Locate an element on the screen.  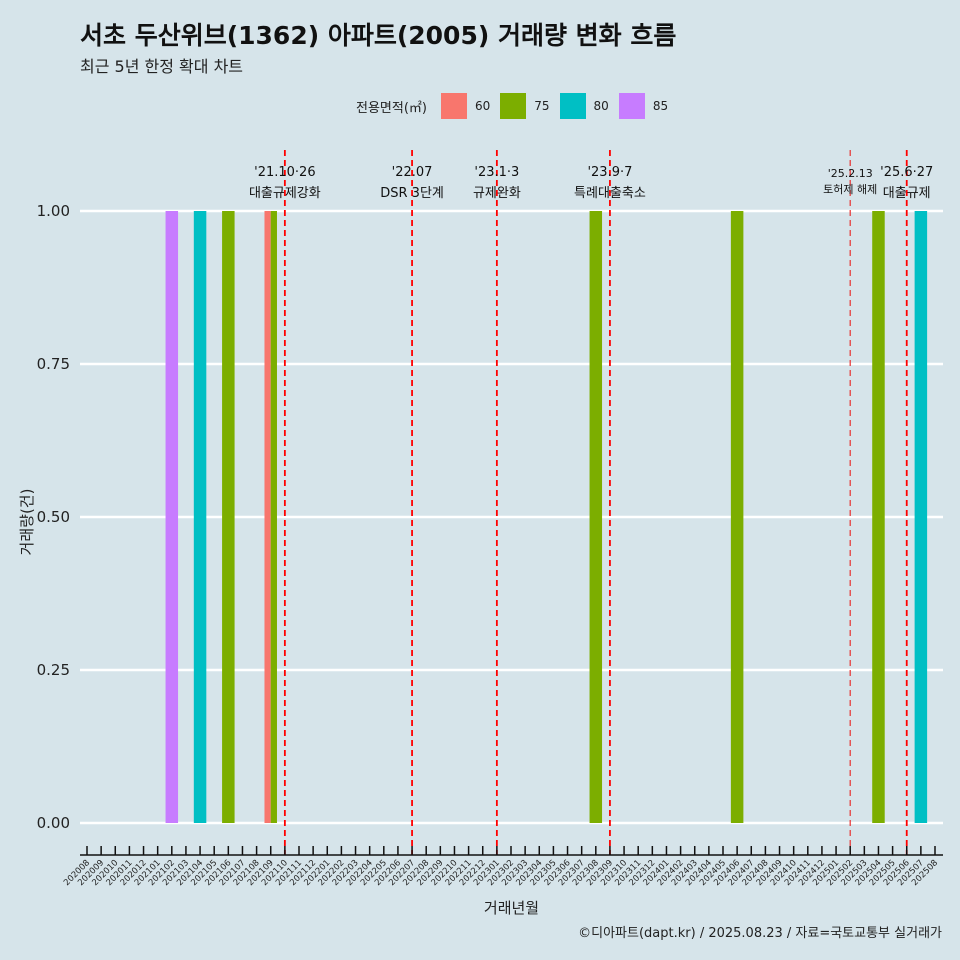
event-date: '23.1·3 is located at coordinates (496, 172).